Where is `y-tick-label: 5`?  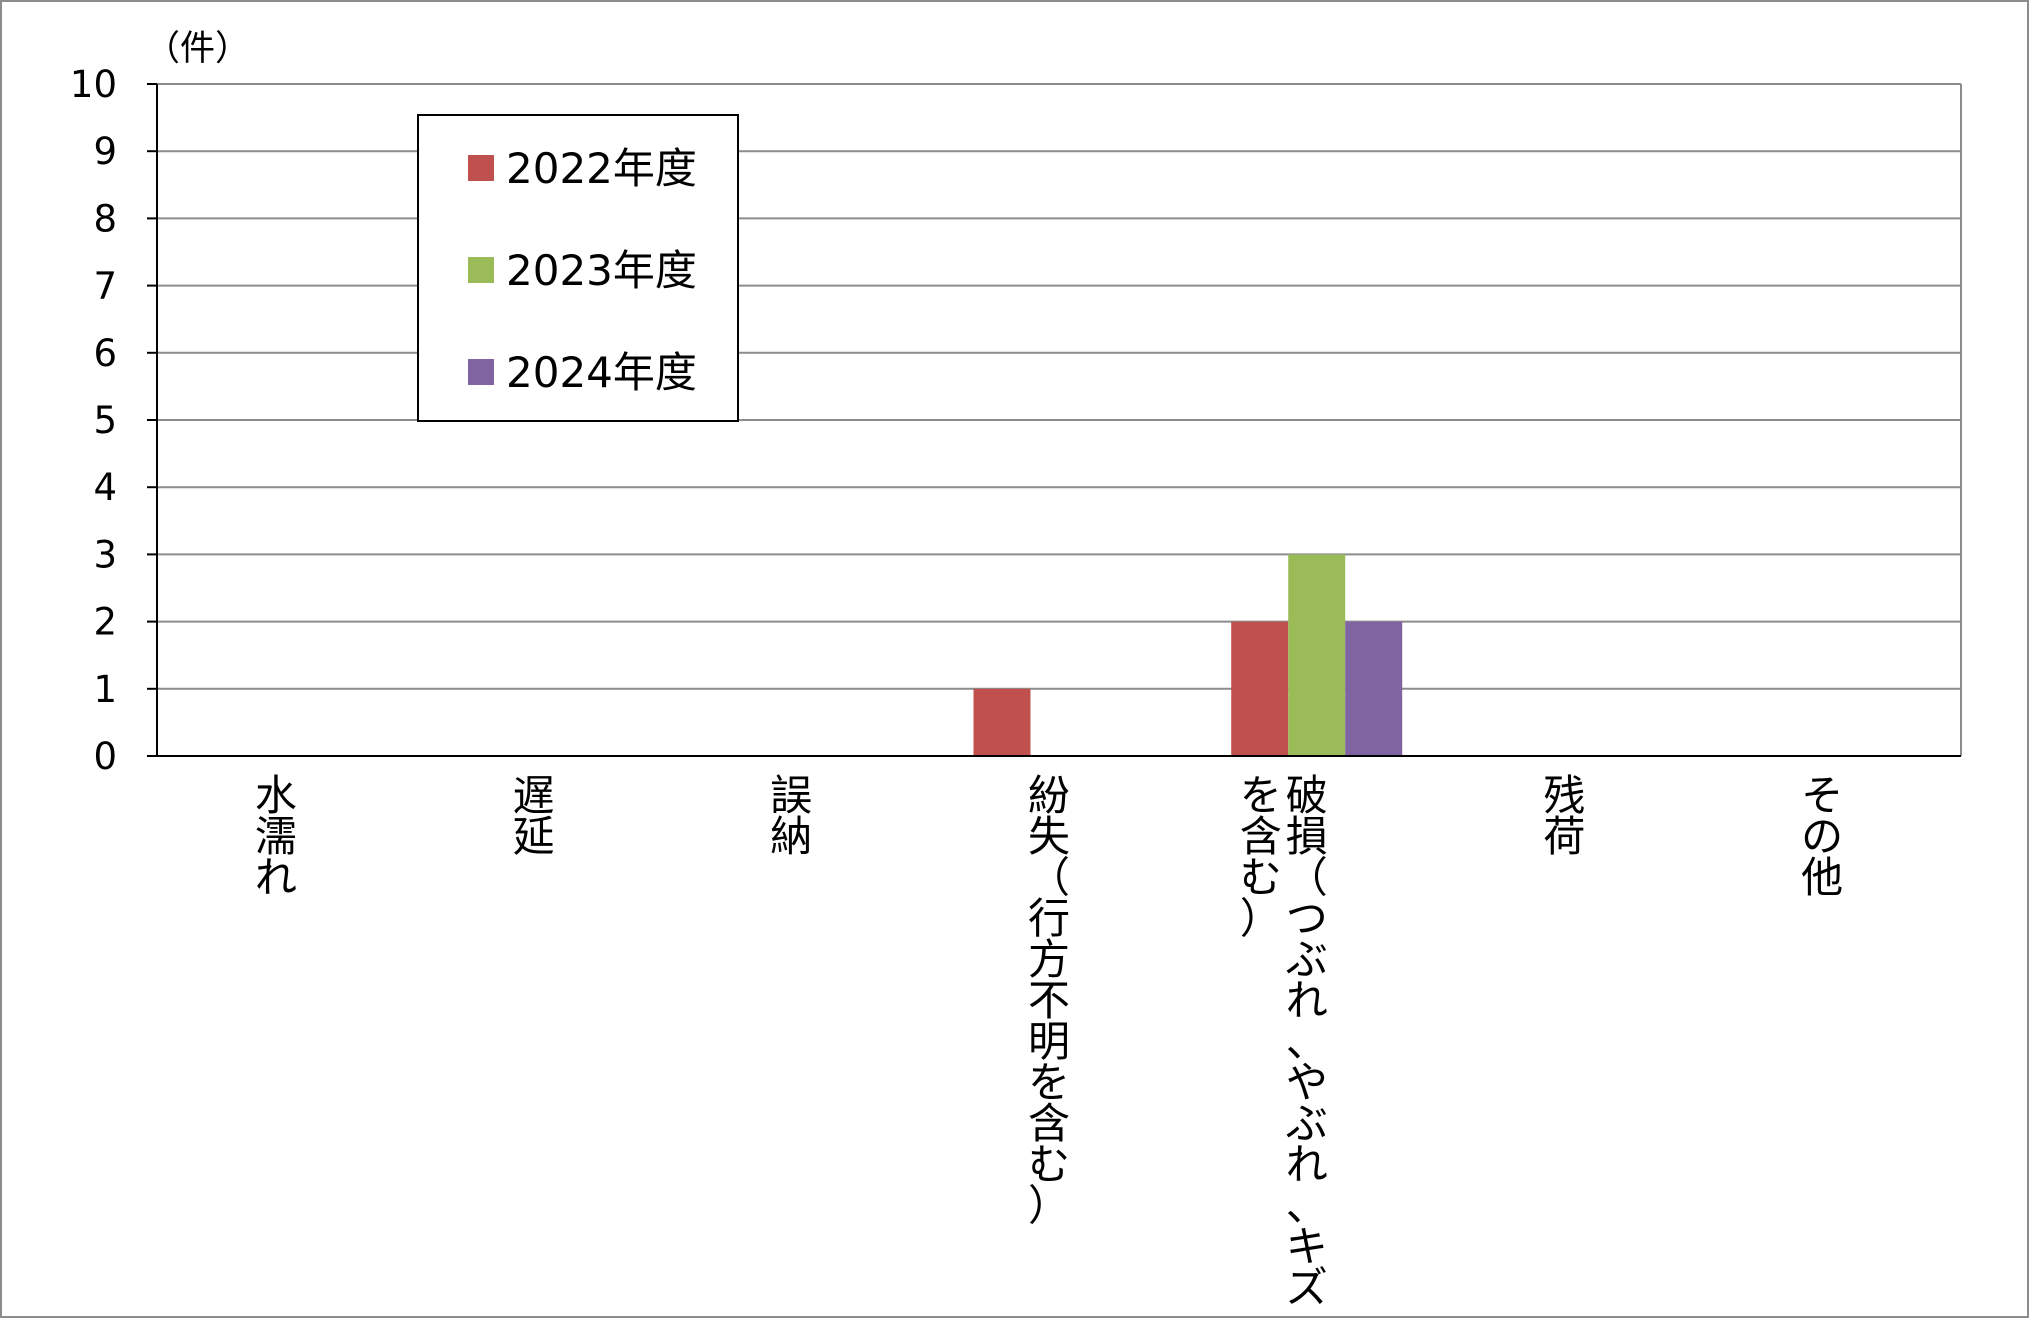
y-tick-label: 5 is located at coordinates (105, 420).